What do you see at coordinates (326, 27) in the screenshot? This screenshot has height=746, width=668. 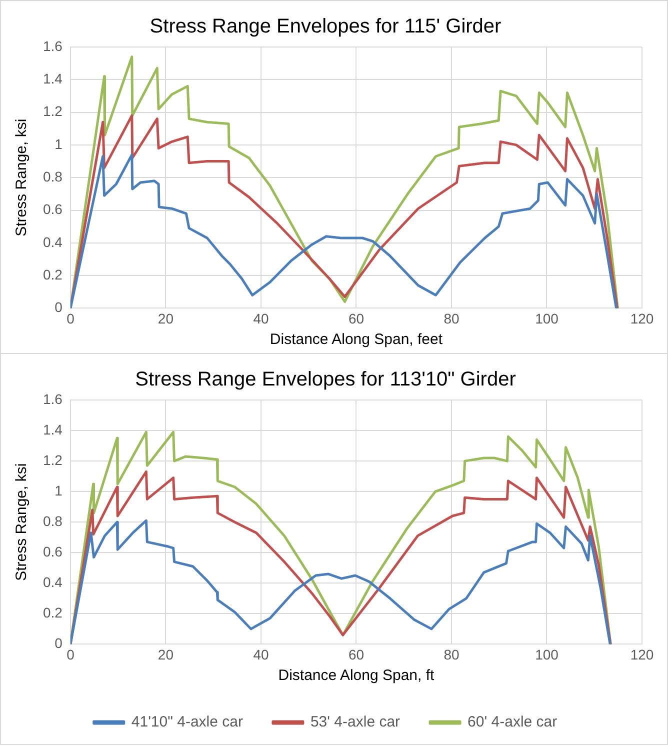 I see `chart-title: Stress Range Envelopes for 115' Girder` at bounding box center [326, 27].